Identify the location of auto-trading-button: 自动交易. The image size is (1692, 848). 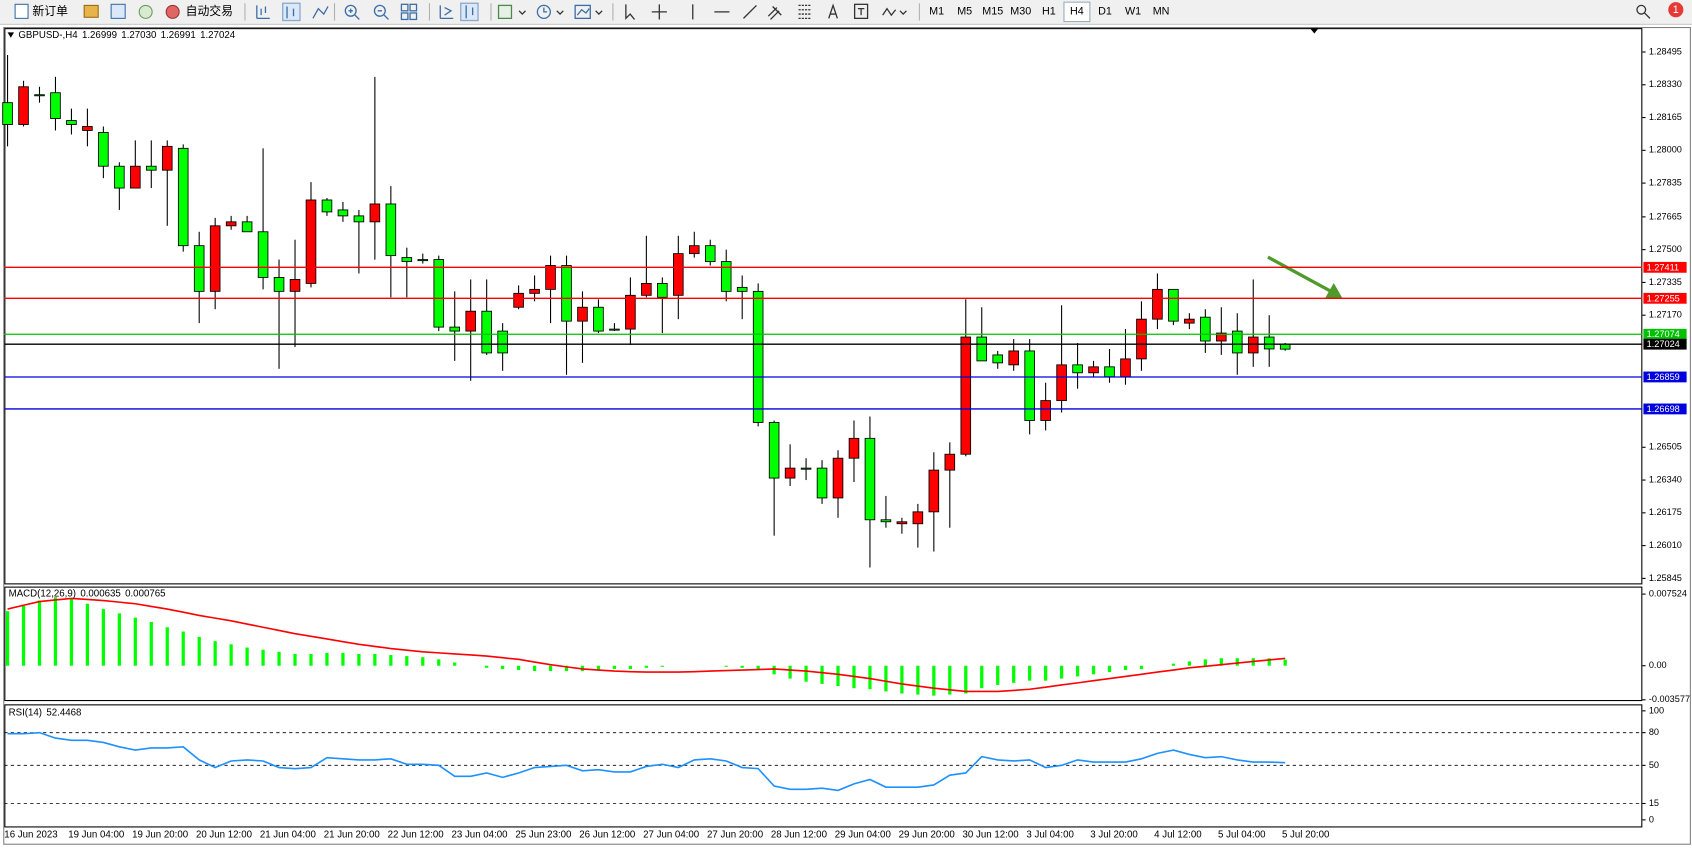
(199, 11).